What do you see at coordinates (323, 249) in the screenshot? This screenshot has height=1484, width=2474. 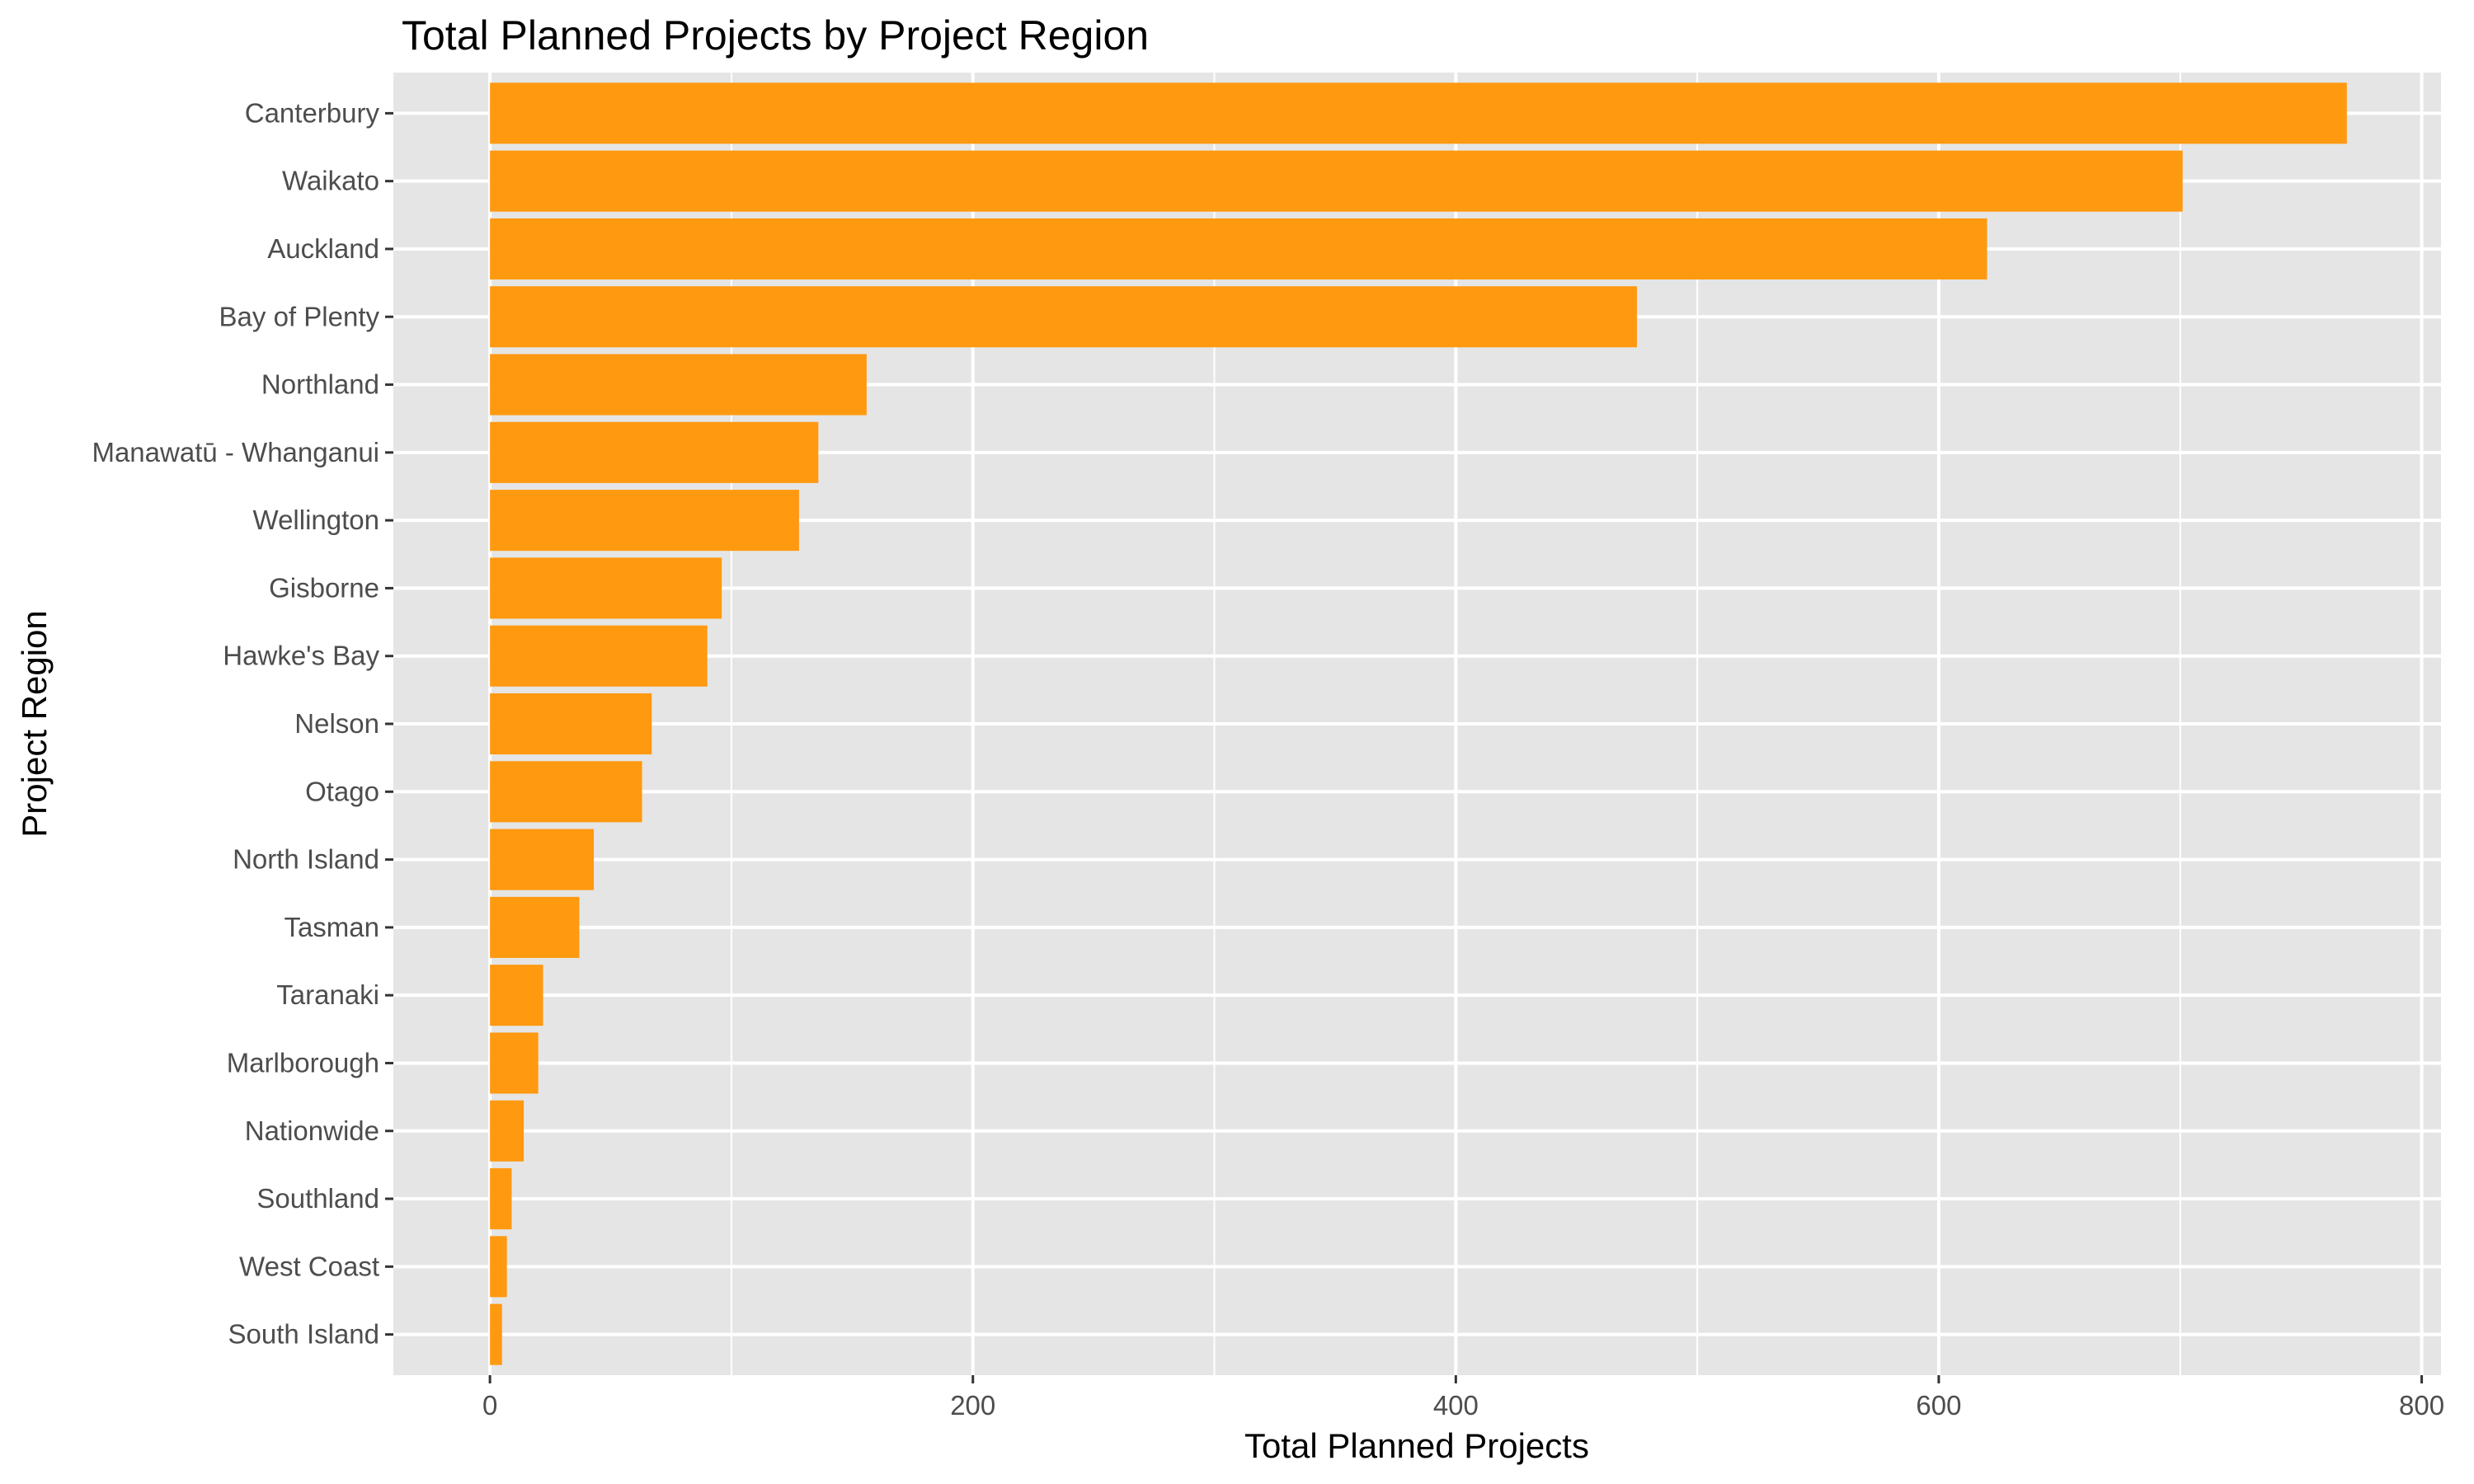 I see `y-tick-label: Auckland` at bounding box center [323, 249].